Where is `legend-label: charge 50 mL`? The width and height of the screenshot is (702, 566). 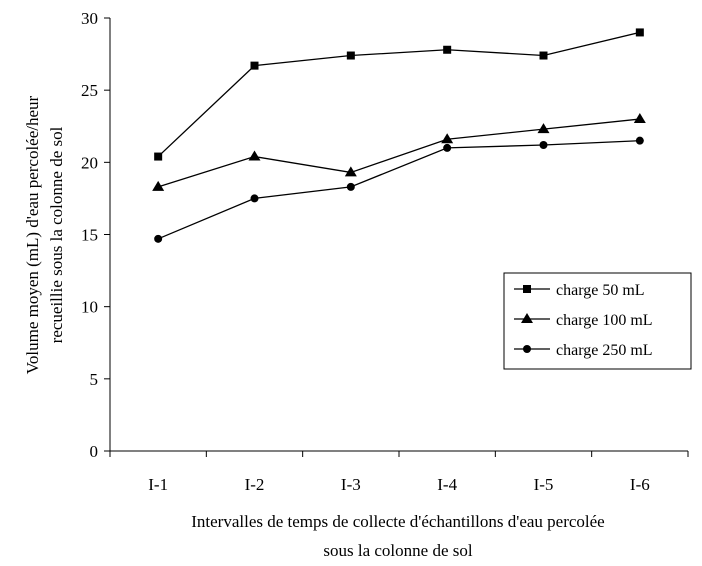 legend-label: charge 50 mL is located at coordinates (600, 290).